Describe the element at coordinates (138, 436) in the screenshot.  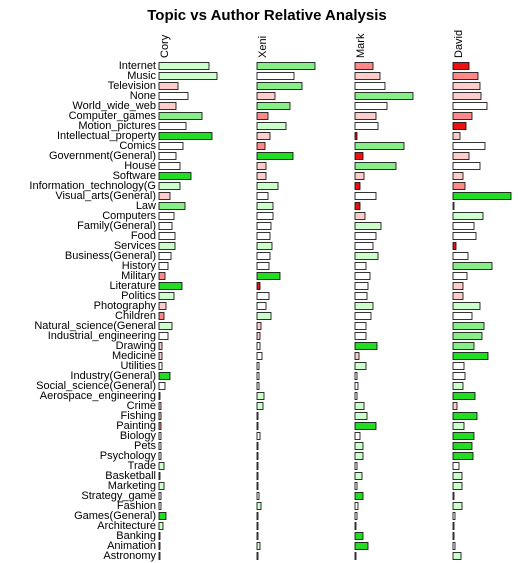
I see `category-label: Biology` at that location.